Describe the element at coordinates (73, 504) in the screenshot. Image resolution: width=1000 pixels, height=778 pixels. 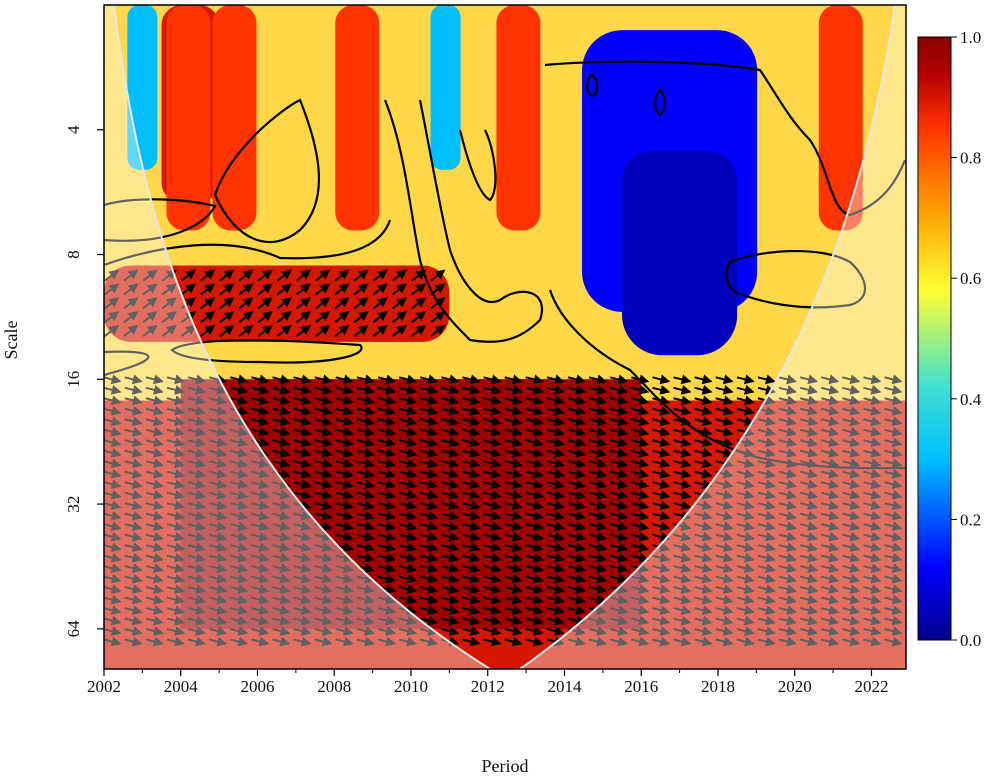
I see `y-tick-label: 32` at that location.